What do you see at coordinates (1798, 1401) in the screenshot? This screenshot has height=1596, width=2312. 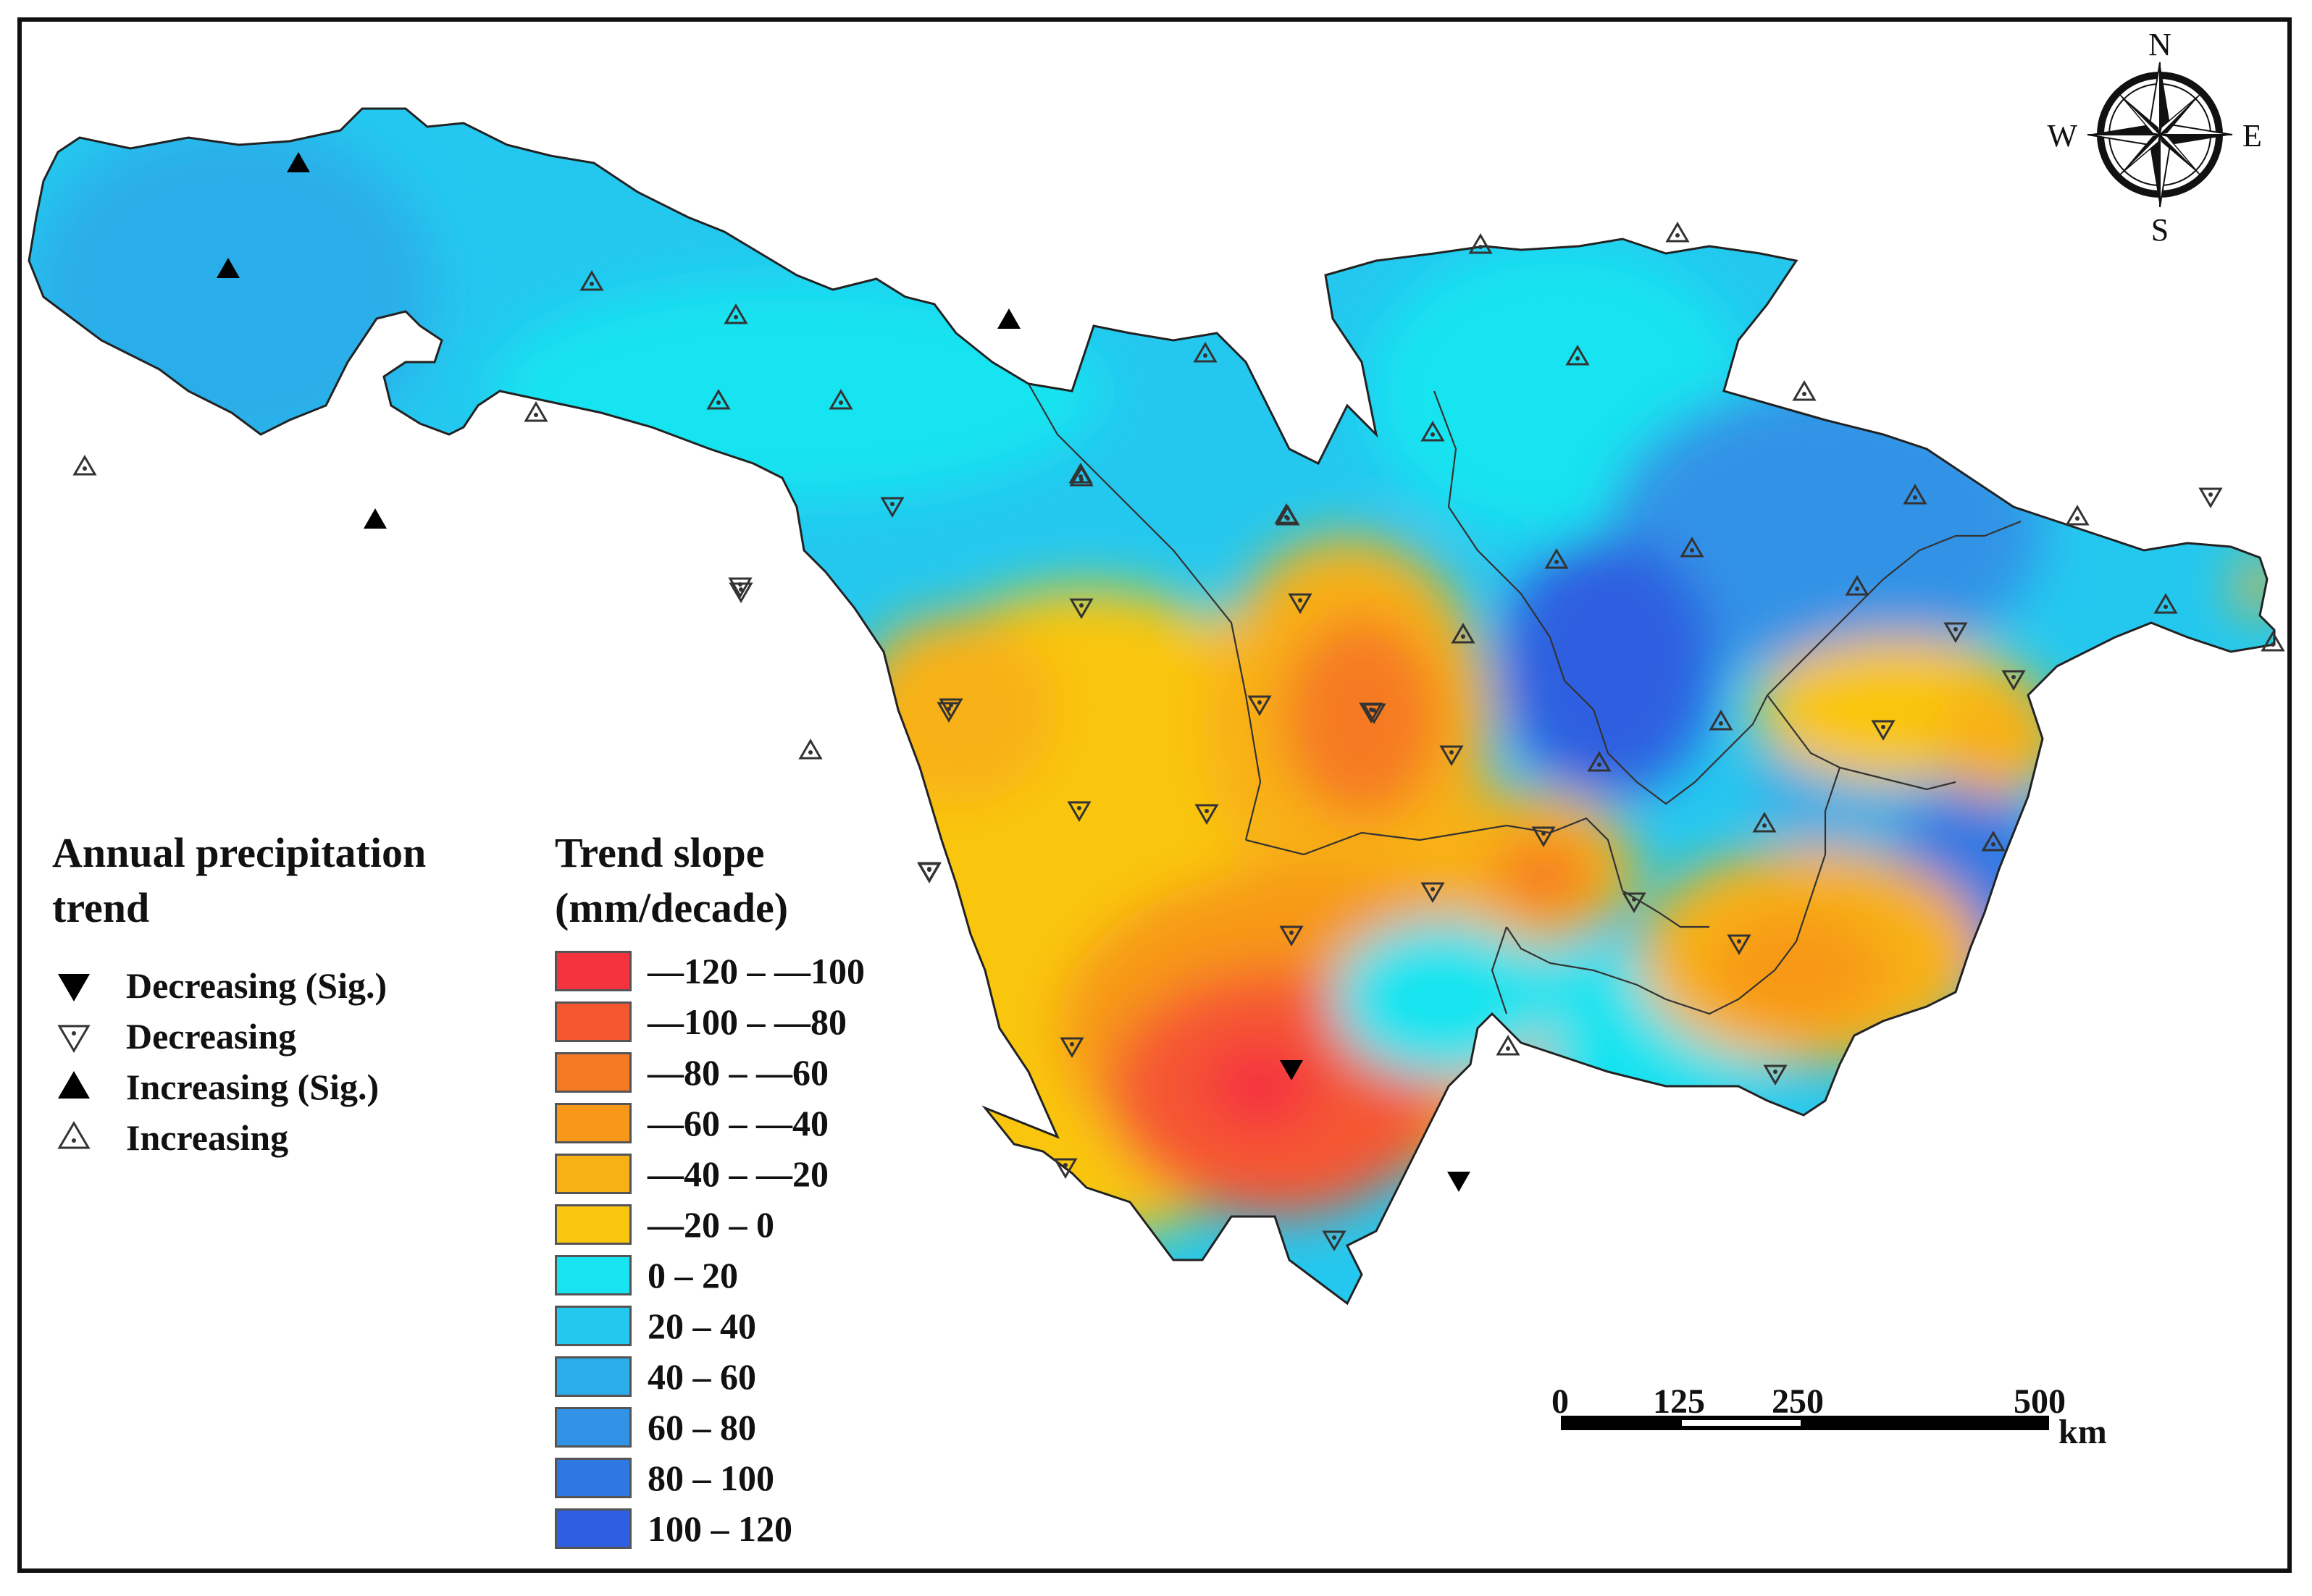 I see `scale-tick-label: 250` at bounding box center [1798, 1401].